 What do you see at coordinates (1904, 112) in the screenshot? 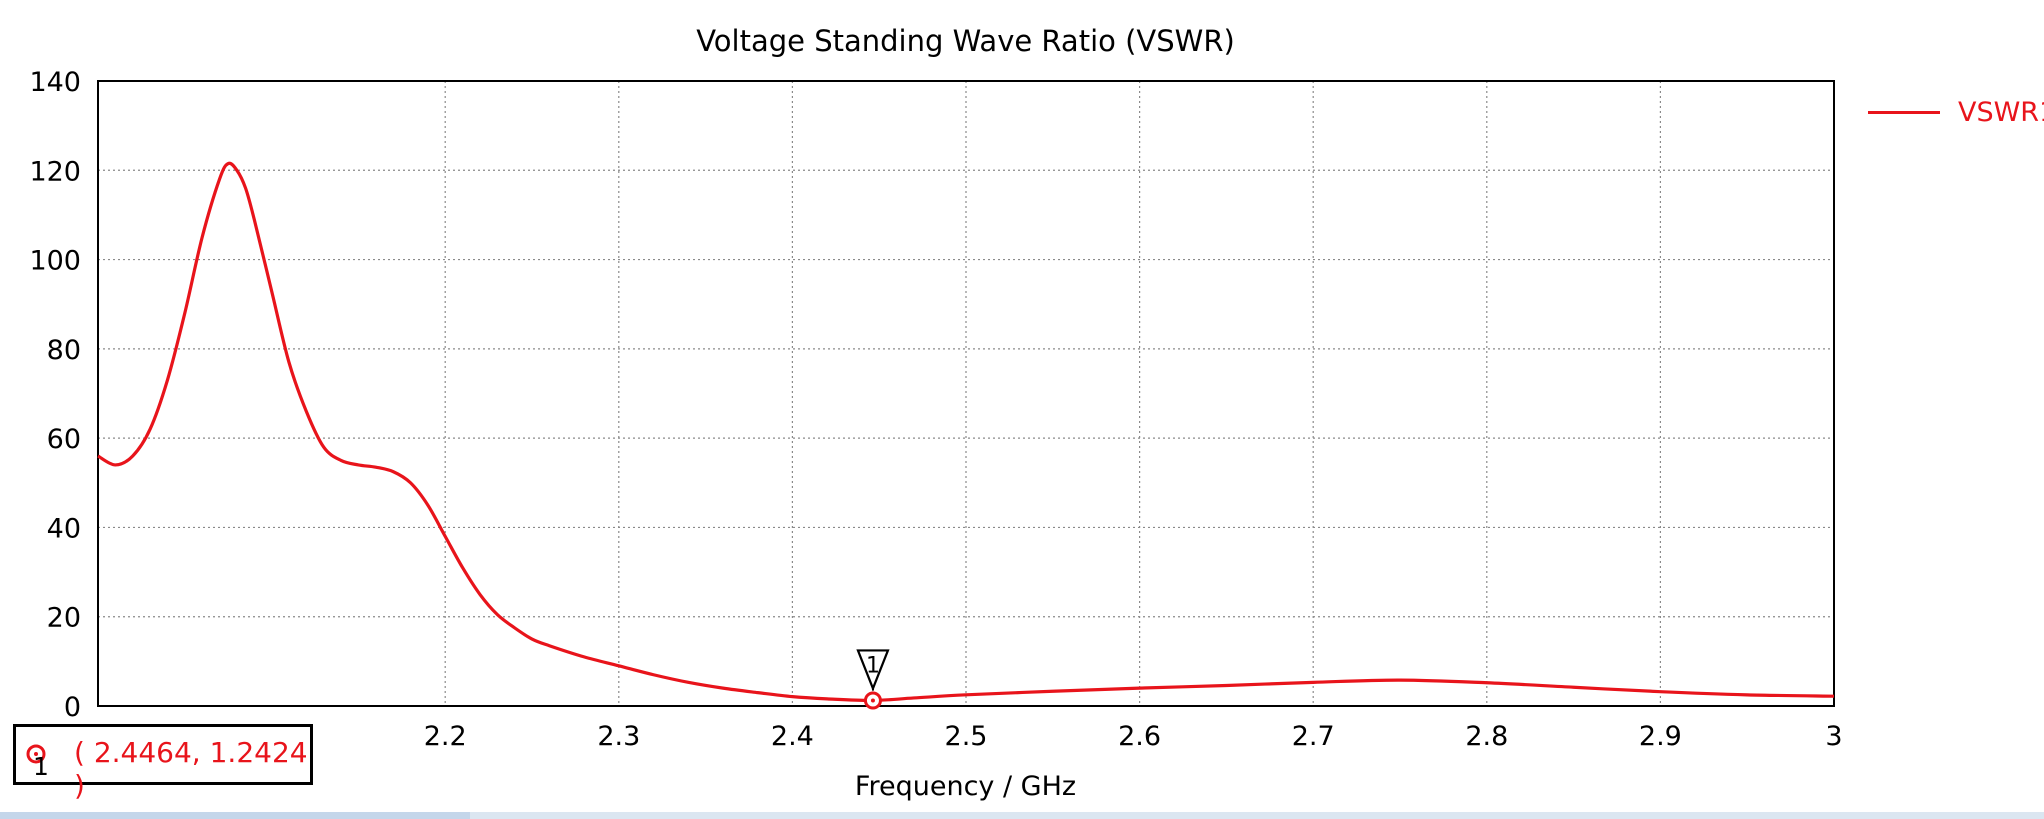
I see `legend-swatch-vswr1` at bounding box center [1904, 112].